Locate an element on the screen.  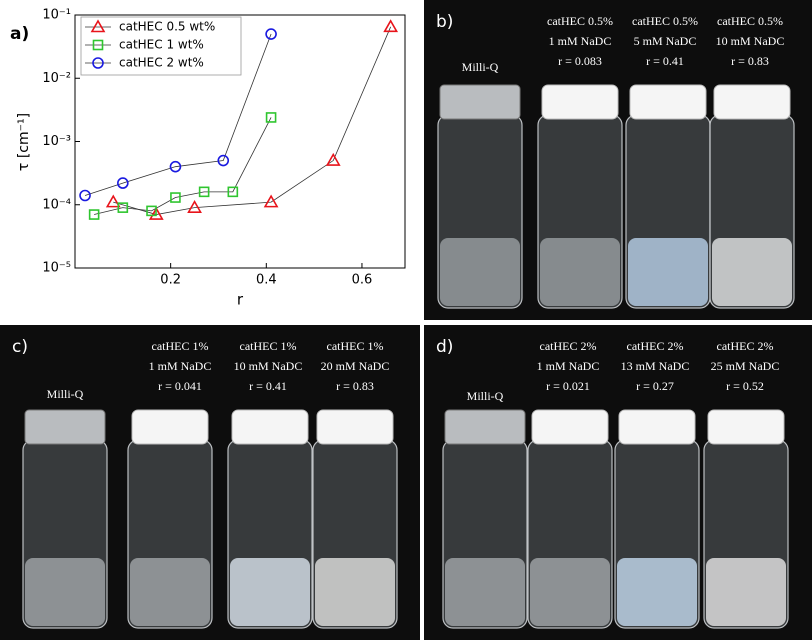
sample-caption: 13 mM NaDC is located at coordinates (655, 366).